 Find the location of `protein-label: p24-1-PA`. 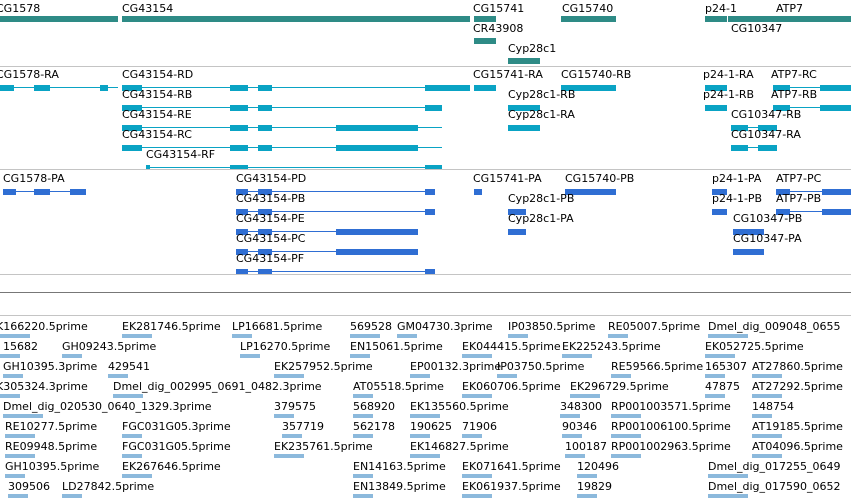

protein-label: p24-1-PA is located at coordinates (737, 178).